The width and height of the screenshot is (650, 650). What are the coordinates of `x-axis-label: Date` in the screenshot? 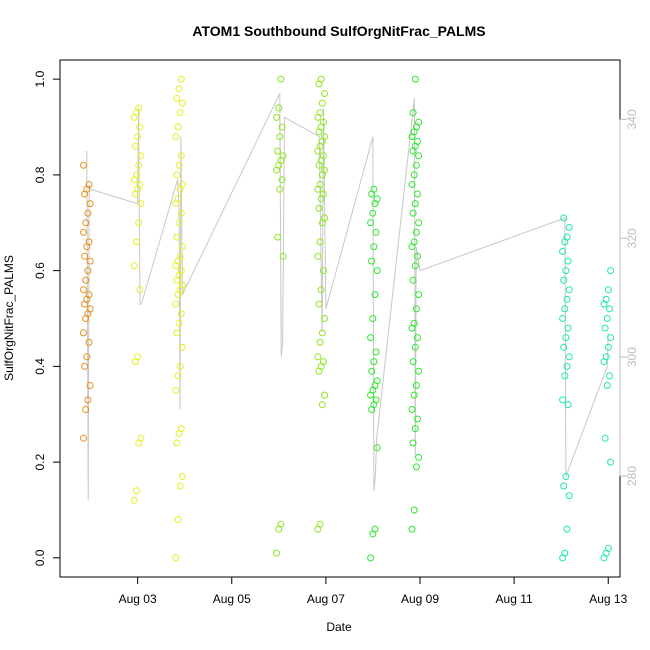 It's located at (339, 627).